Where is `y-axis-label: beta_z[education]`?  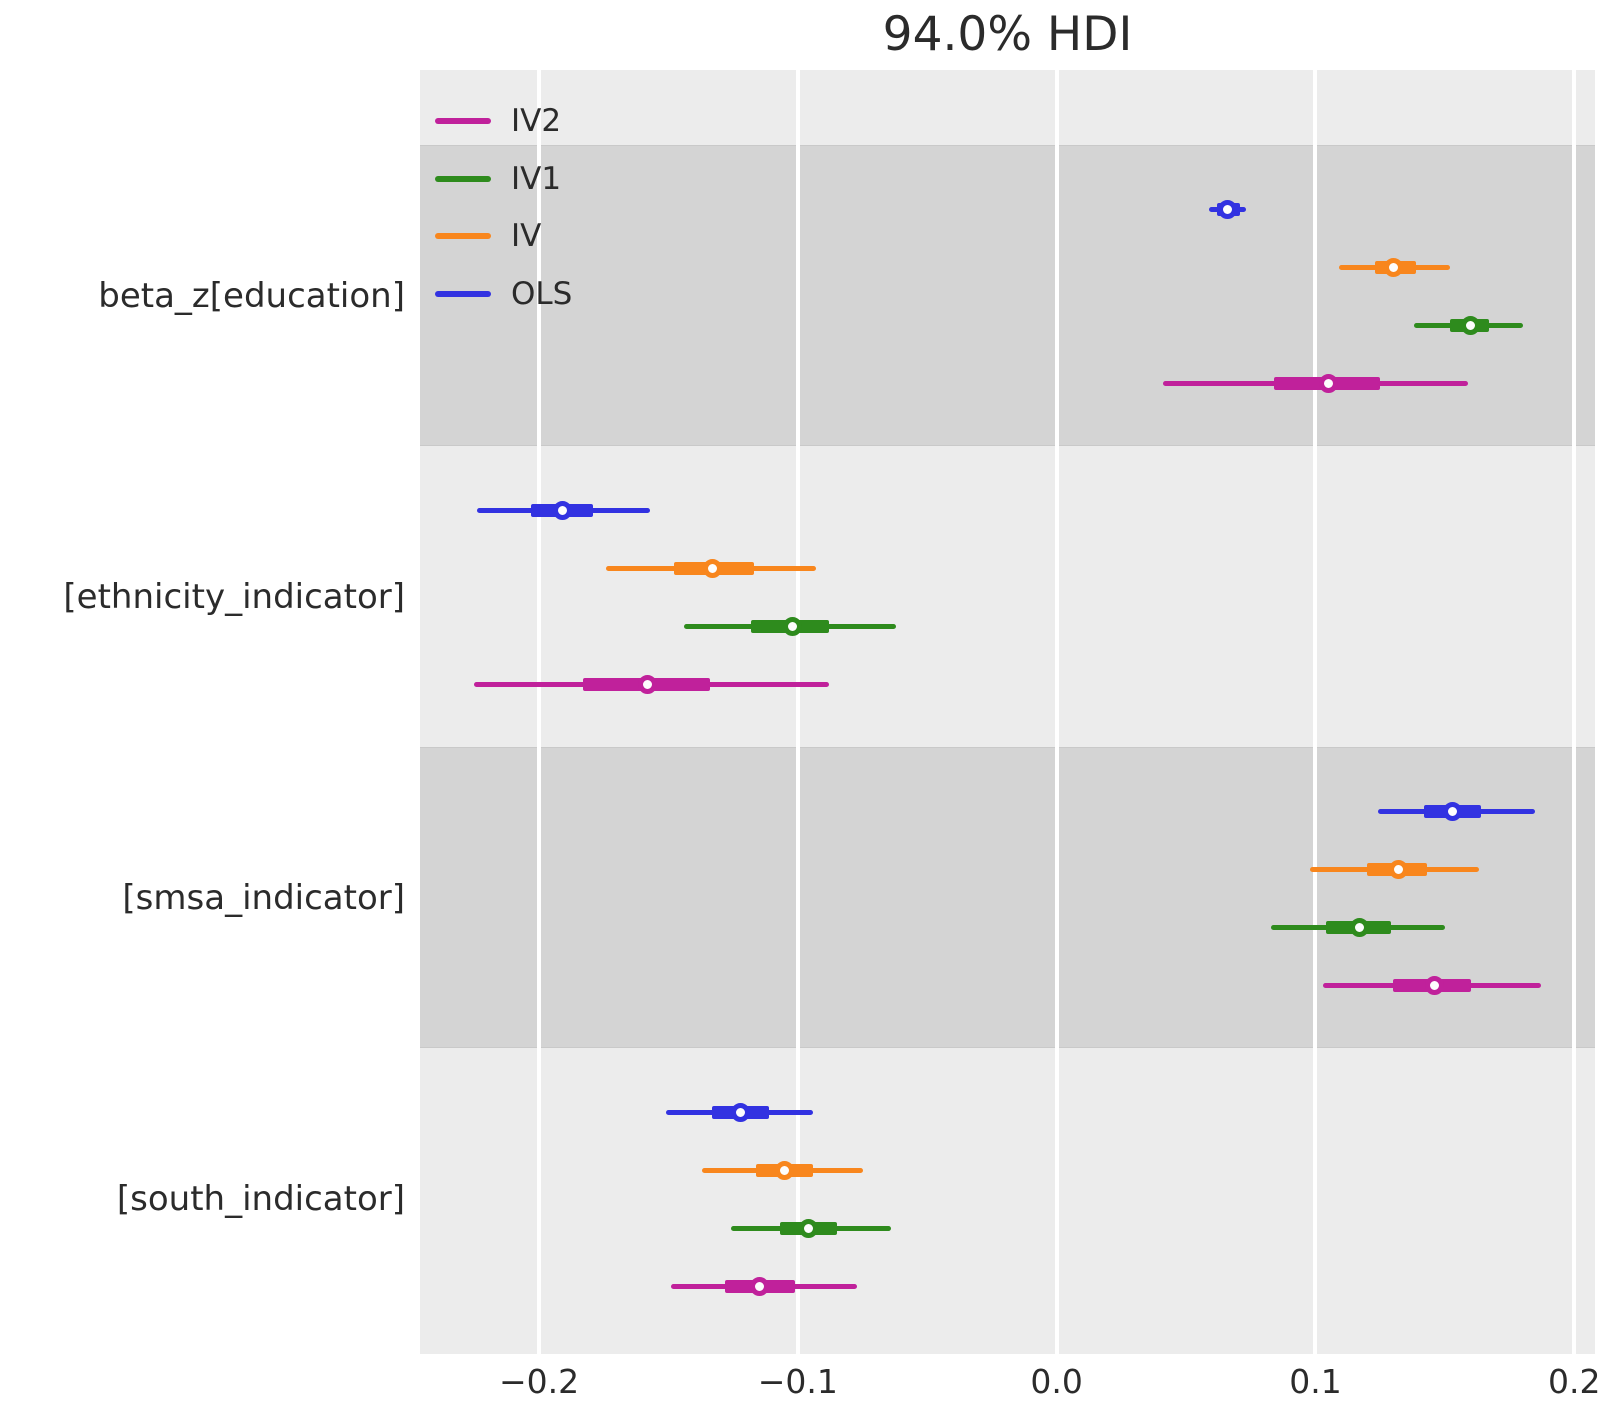
y-axis-label: beta_z[education] is located at coordinates (251, 295).